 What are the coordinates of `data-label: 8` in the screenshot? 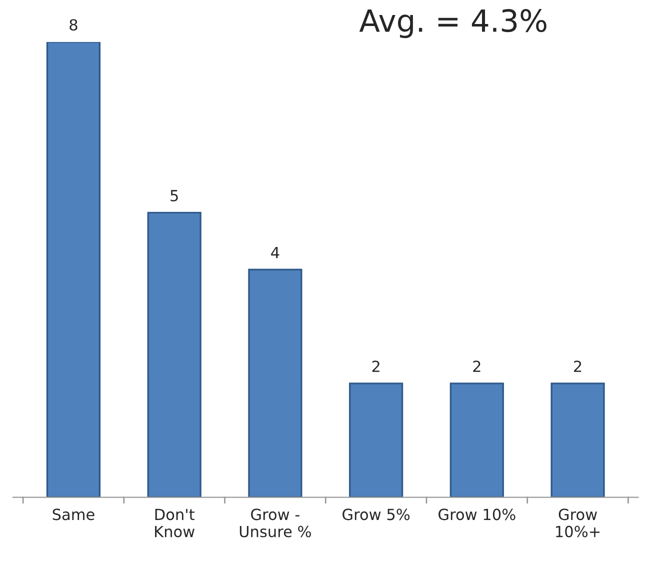 It's located at (74, 25).